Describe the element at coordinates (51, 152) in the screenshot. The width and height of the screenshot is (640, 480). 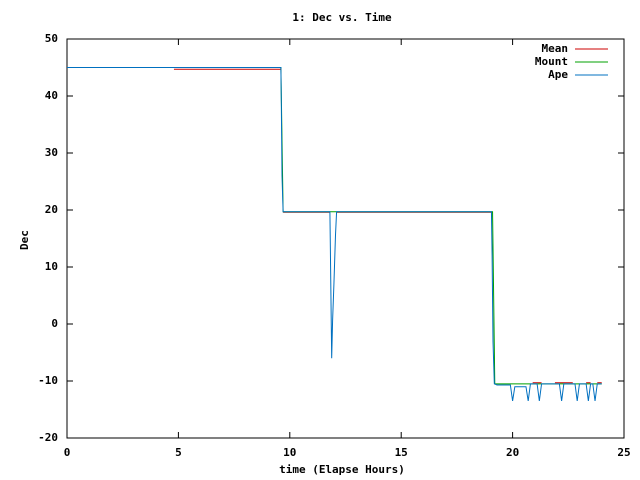
I see `y-tick-label: 30` at that location.